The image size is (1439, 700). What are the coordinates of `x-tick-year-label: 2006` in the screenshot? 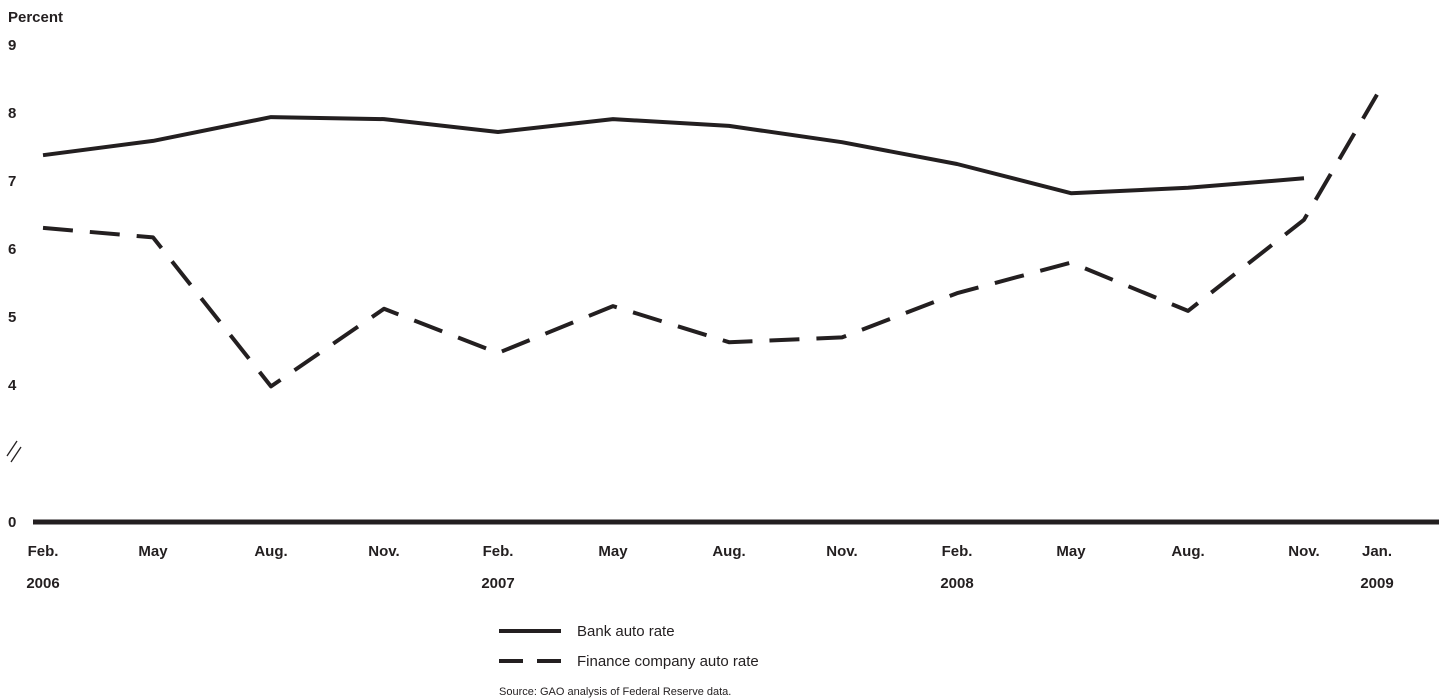 It's located at (42, 583).